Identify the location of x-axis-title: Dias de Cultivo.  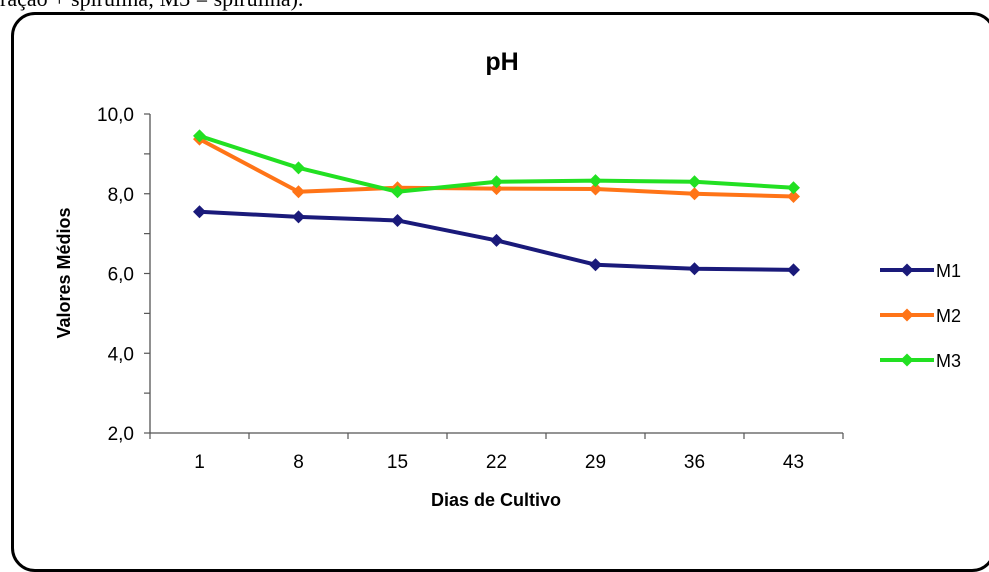
(496, 500).